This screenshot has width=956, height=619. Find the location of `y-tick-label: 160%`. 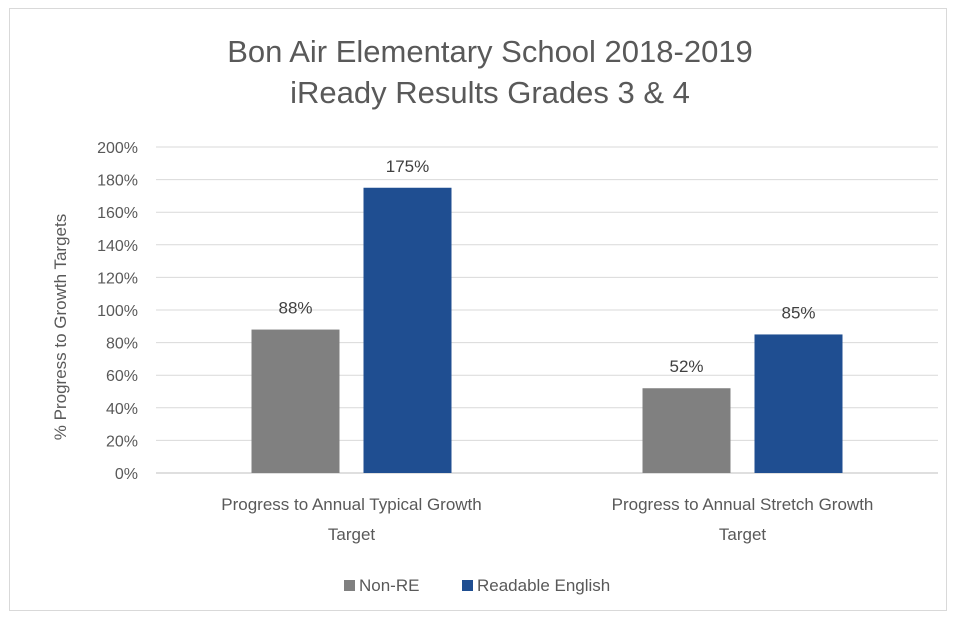

y-tick-label: 160% is located at coordinates (117, 213).